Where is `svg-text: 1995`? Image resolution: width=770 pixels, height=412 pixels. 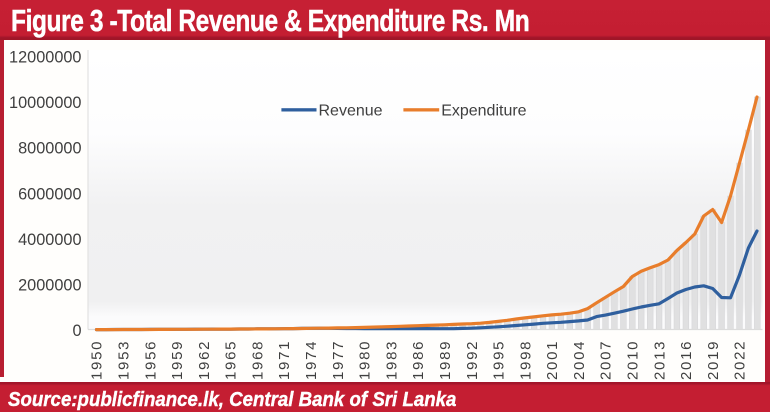
svg-text: 1995 is located at coordinates (499, 360).